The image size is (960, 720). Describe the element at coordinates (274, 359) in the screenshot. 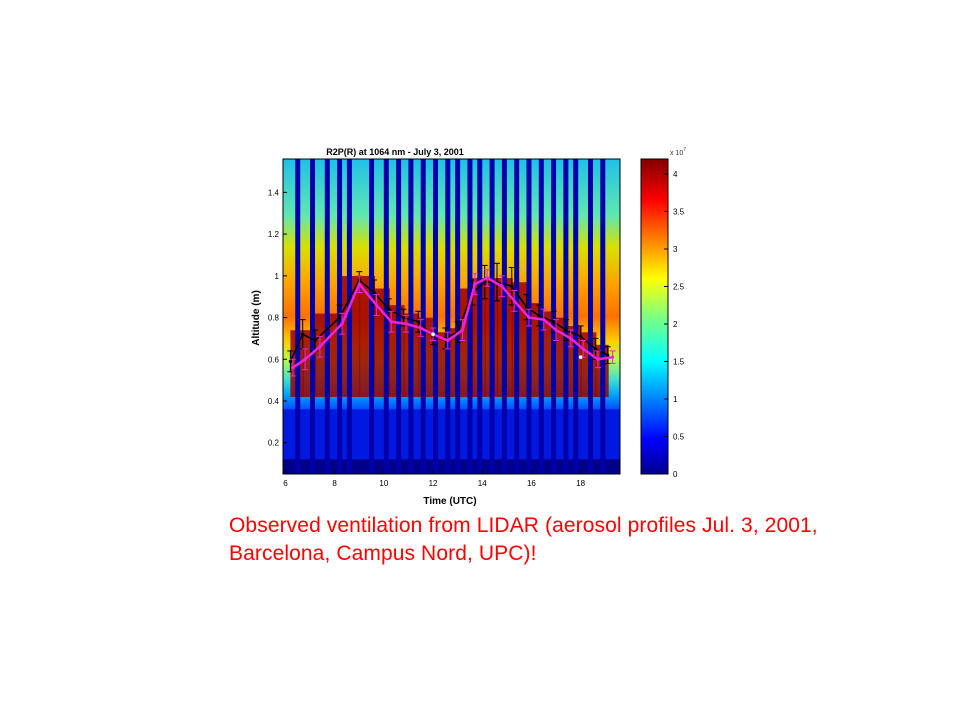

I see `y-tick-label: 0.6` at that location.